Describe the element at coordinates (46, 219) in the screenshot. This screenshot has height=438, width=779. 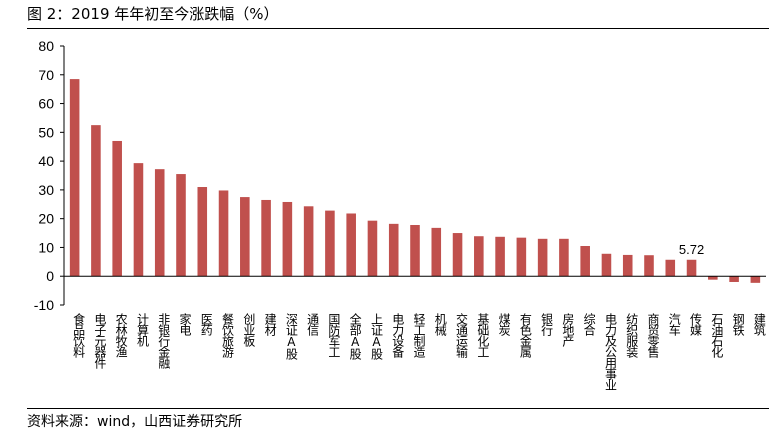
I see `y-tick-label: 20` at that location.